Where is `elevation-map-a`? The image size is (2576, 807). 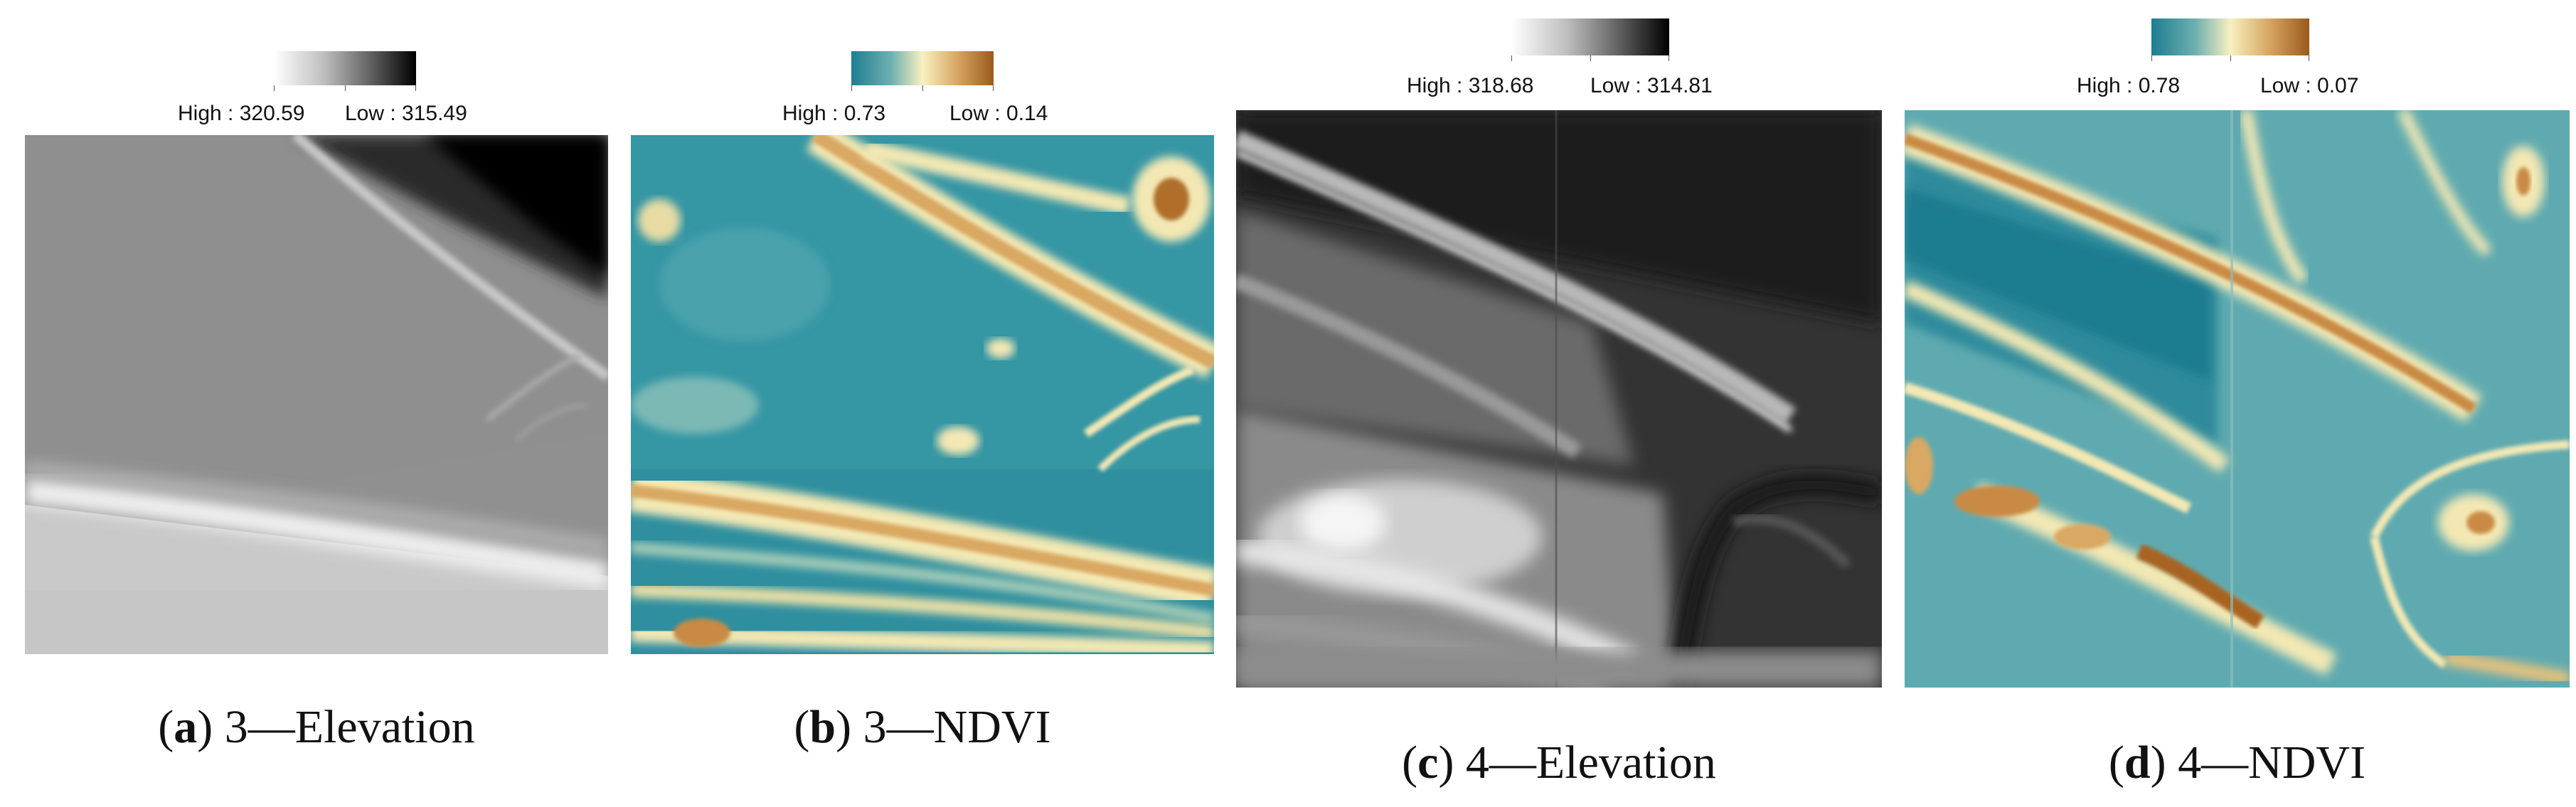 elevation-map-a is located at coordinates (316, 394).